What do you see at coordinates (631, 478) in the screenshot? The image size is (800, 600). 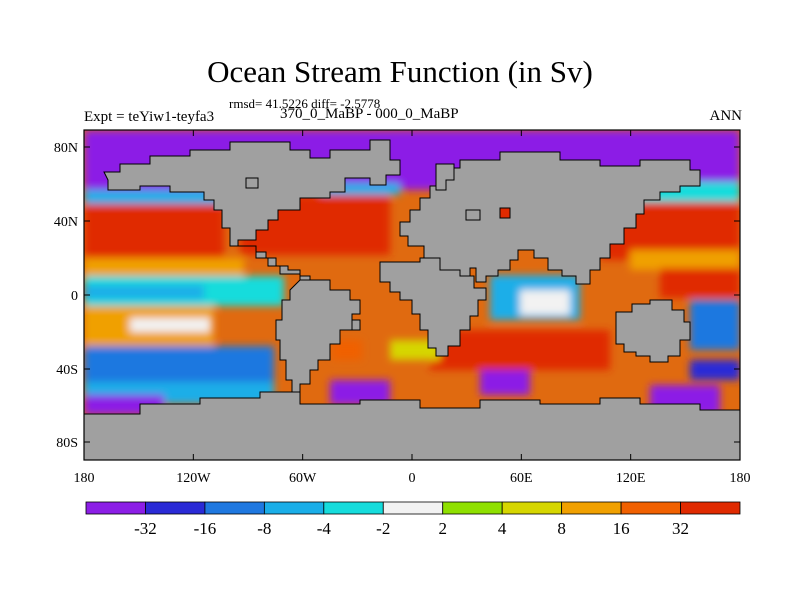 I see `lon-tick-label: 120E` at bounding box center [631, 478].